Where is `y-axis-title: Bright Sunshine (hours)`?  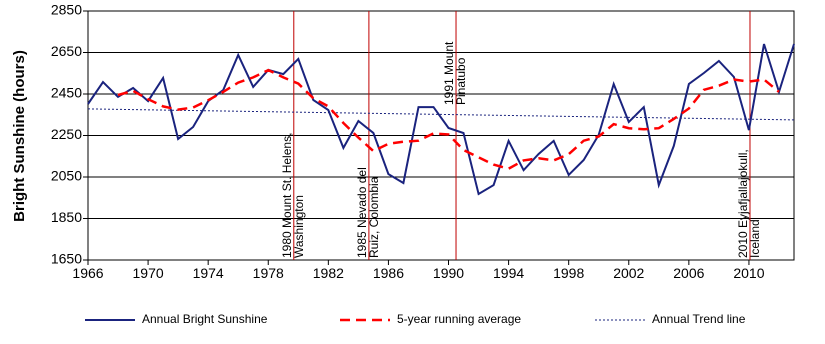 y-axis-title: Bright Sunshine (hours) is located at coordinates (19, 136).